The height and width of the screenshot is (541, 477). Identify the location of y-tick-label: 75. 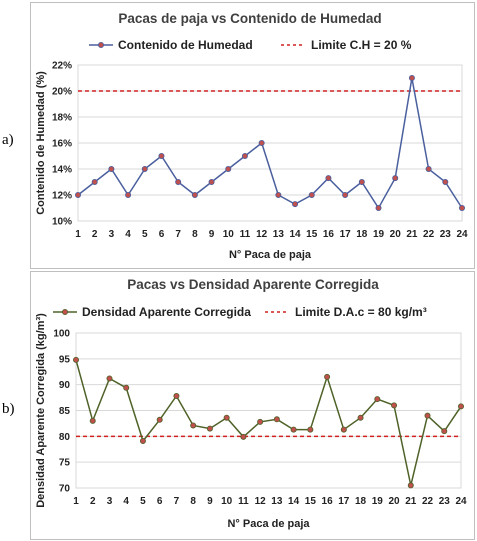
(65, 463).